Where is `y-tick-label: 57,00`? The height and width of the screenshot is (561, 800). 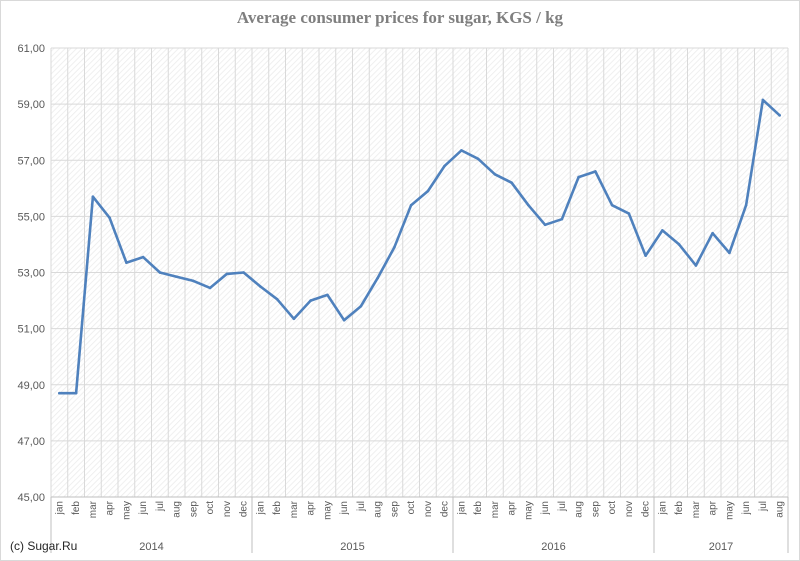 y-tick-label: 57,00 is located at coordinates (31, 161).